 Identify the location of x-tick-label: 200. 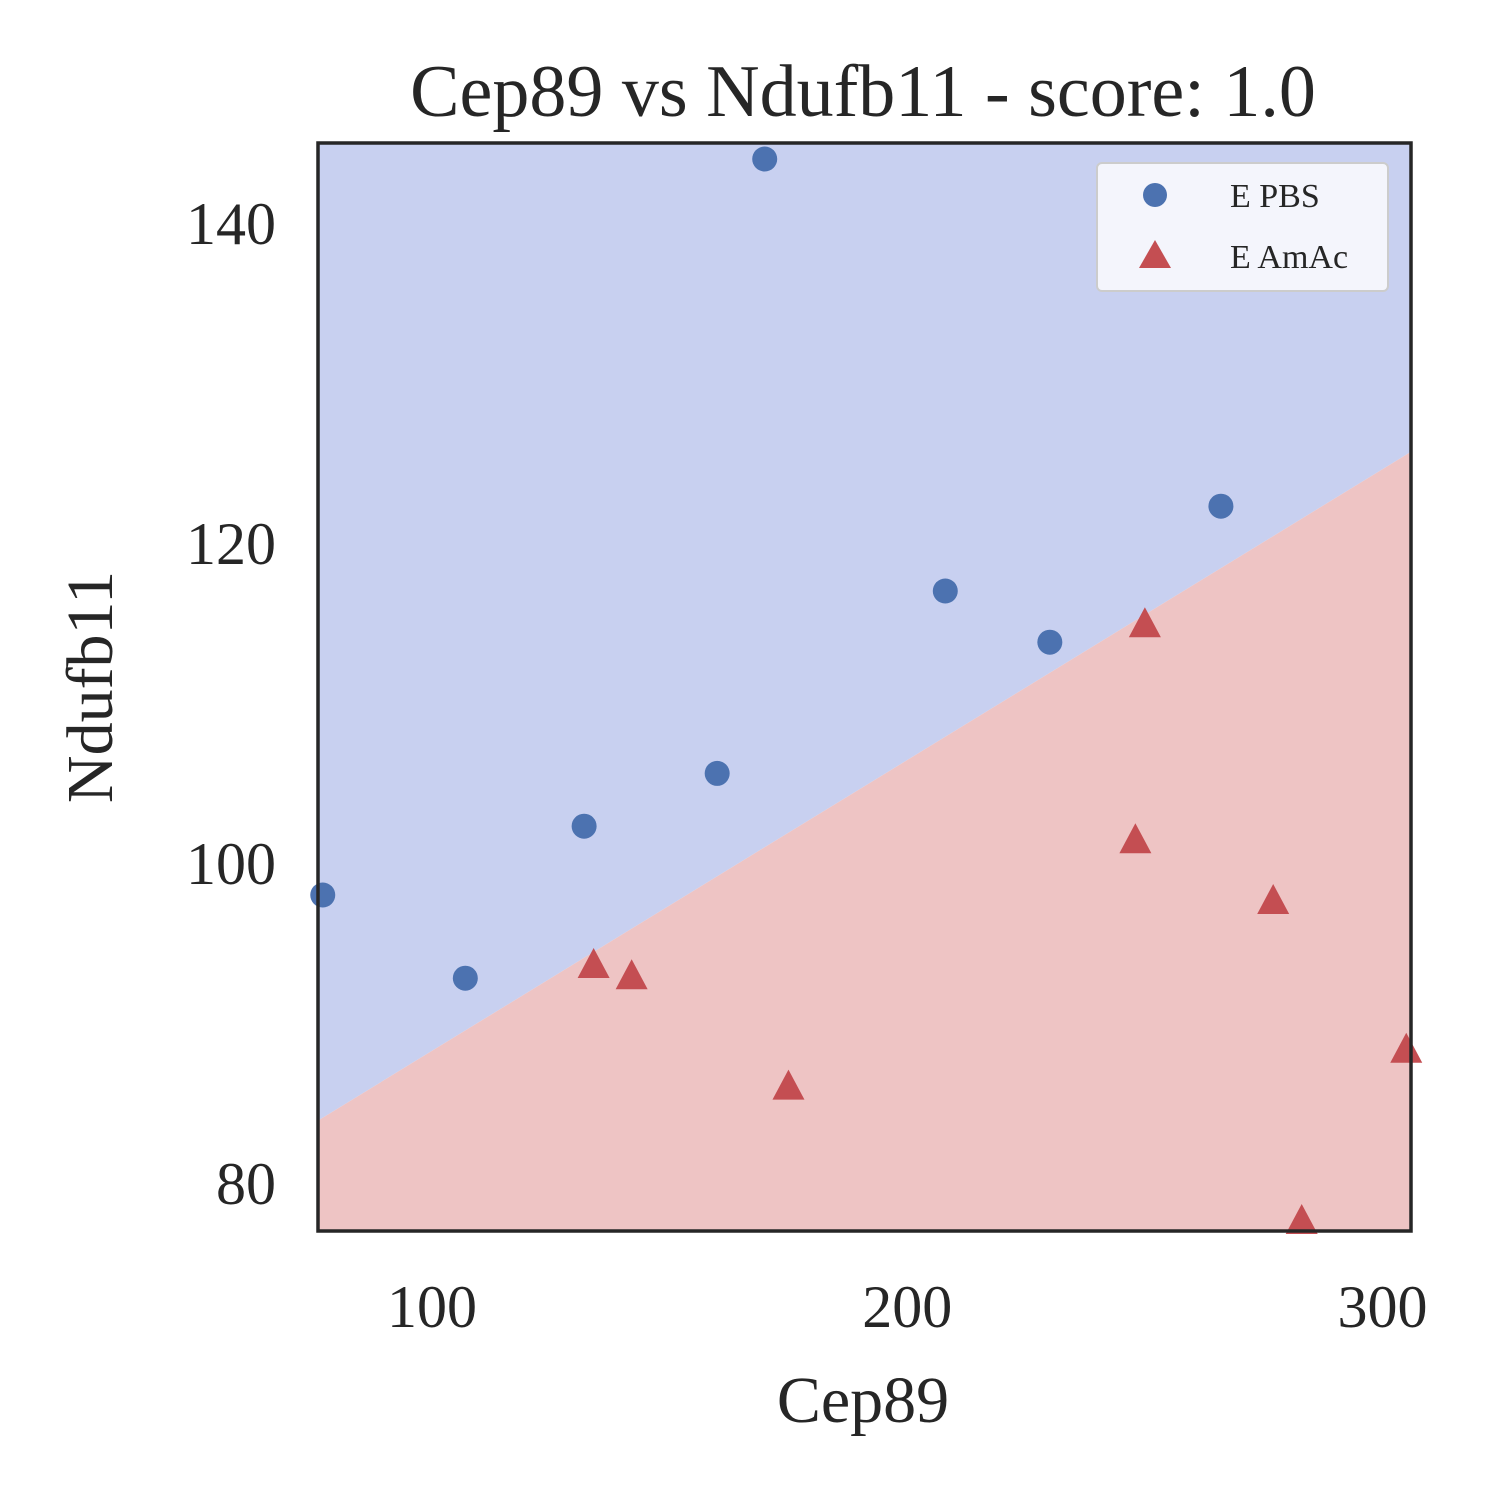
(907, 1307).